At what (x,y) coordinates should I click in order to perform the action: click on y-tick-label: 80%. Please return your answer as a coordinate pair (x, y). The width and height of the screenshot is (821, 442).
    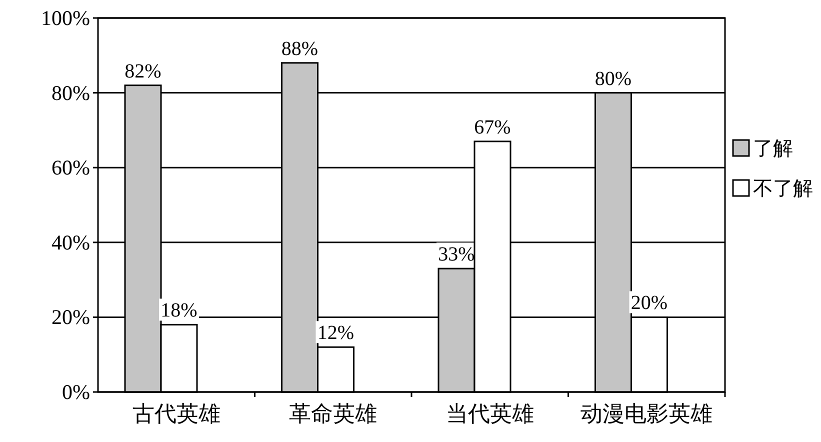
    Looking at the image, I should click on (71, 92).